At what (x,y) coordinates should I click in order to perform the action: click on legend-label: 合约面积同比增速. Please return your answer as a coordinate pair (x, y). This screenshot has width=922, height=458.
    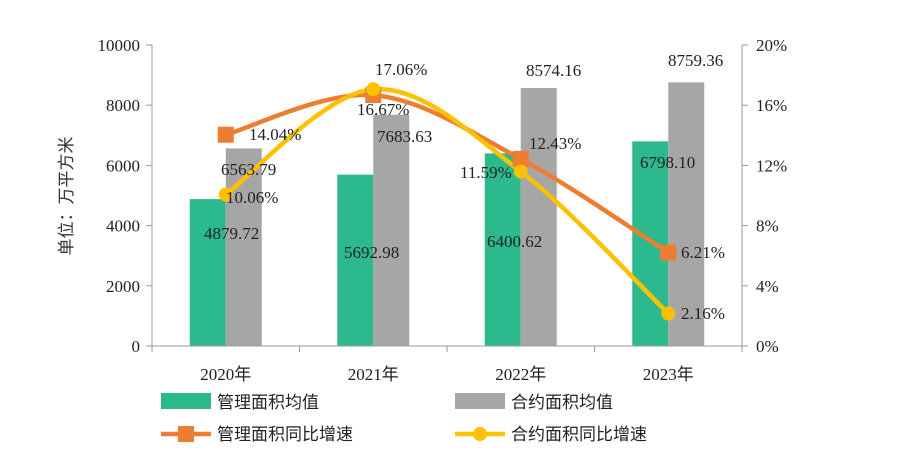
    Looking at the image, I should click on (579, 435).